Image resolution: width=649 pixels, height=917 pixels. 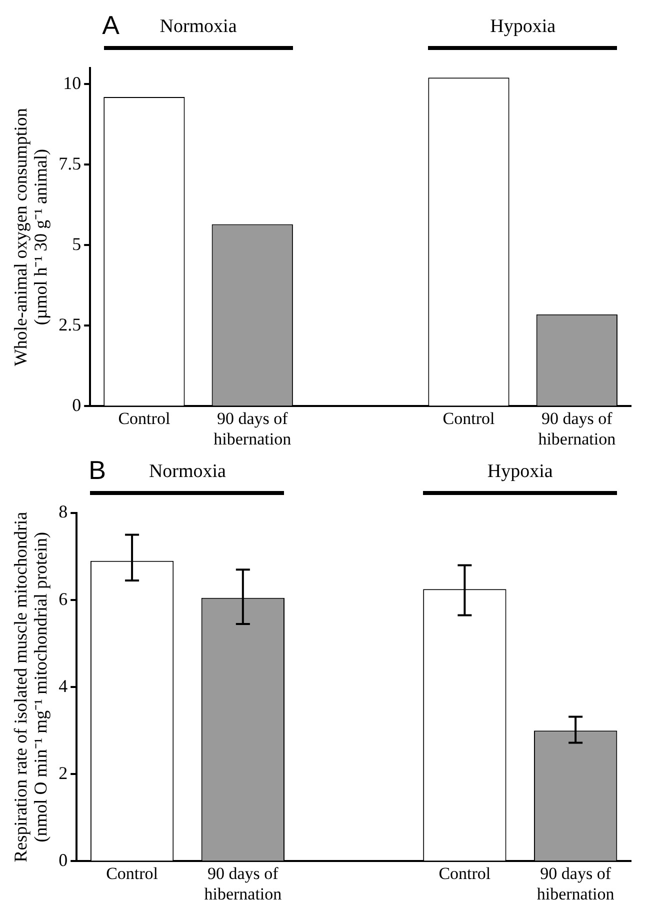 I want to click on y-axis-title: Whole-animal oxygen consumption (µmol h⁻¹ 30 g⁻¹ animal), so click(x=30, y=237).